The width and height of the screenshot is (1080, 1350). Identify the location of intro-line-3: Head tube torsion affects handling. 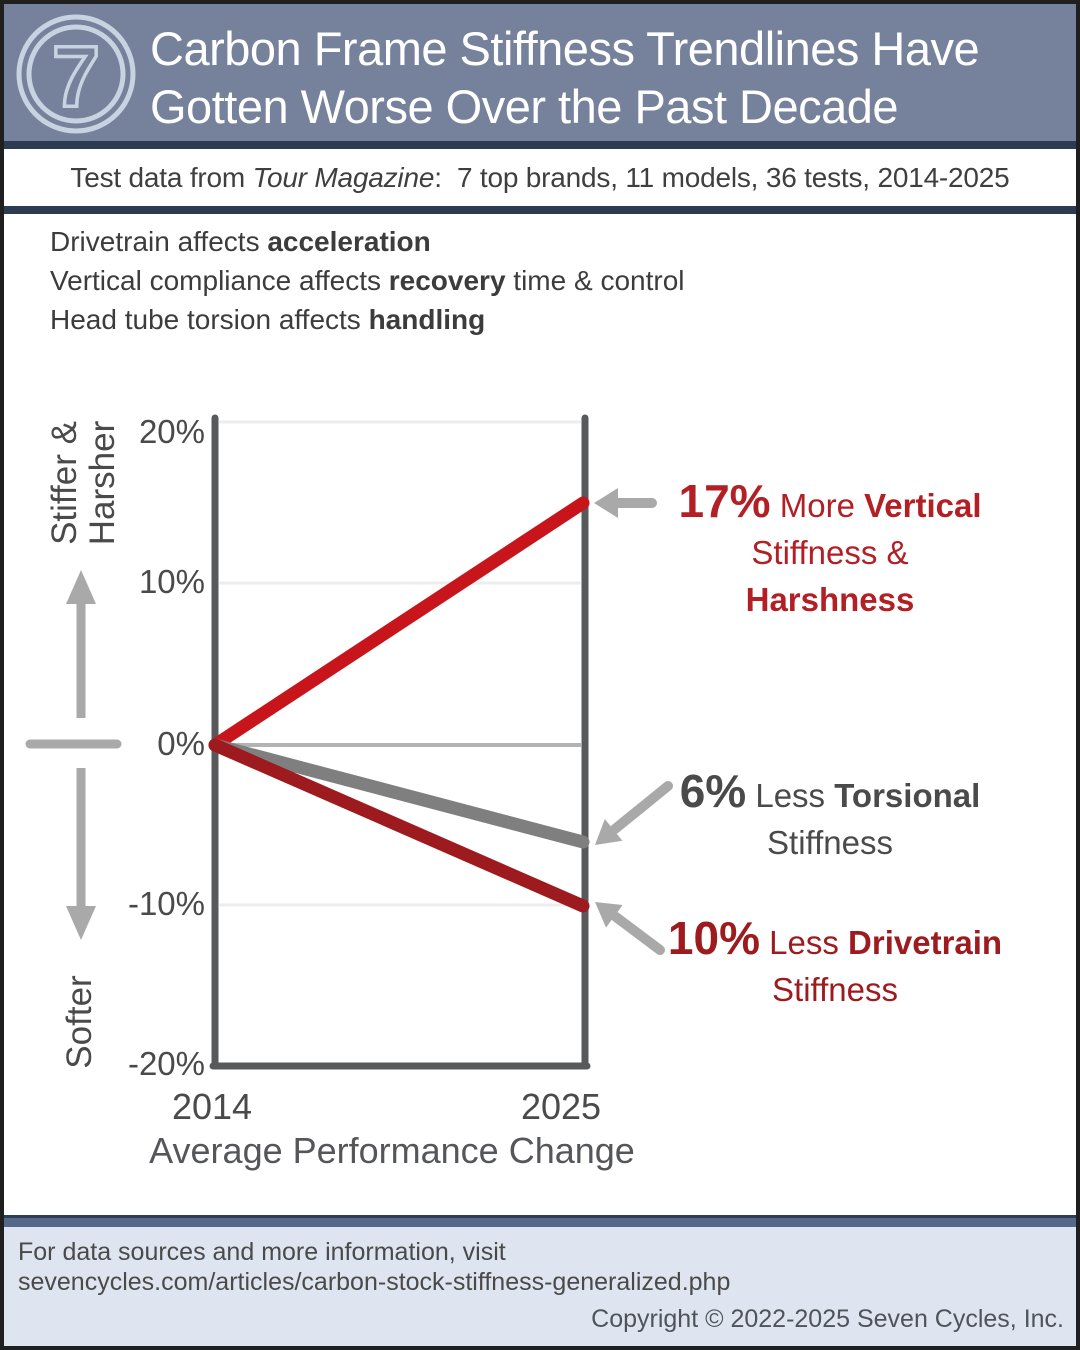
(268, 319).